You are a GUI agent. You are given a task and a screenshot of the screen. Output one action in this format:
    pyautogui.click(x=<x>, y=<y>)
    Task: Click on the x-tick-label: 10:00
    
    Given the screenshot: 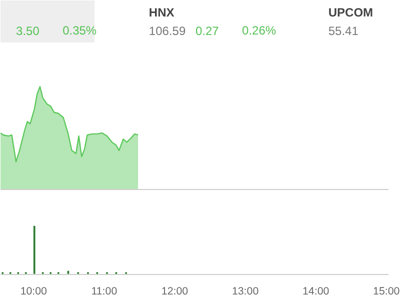 What is the action you would take?
    pyautogui.click(x=34, y=292)
    